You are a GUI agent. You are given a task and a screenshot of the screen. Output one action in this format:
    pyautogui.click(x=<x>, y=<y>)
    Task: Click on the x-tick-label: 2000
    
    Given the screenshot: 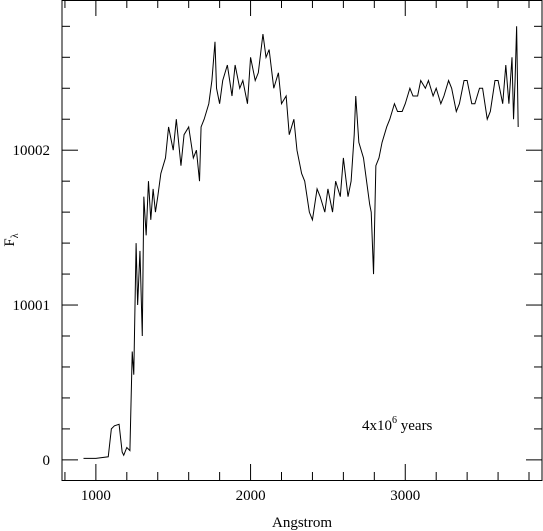 What is the action you would take?
    pyautogui.click(x=251, y=496)
    